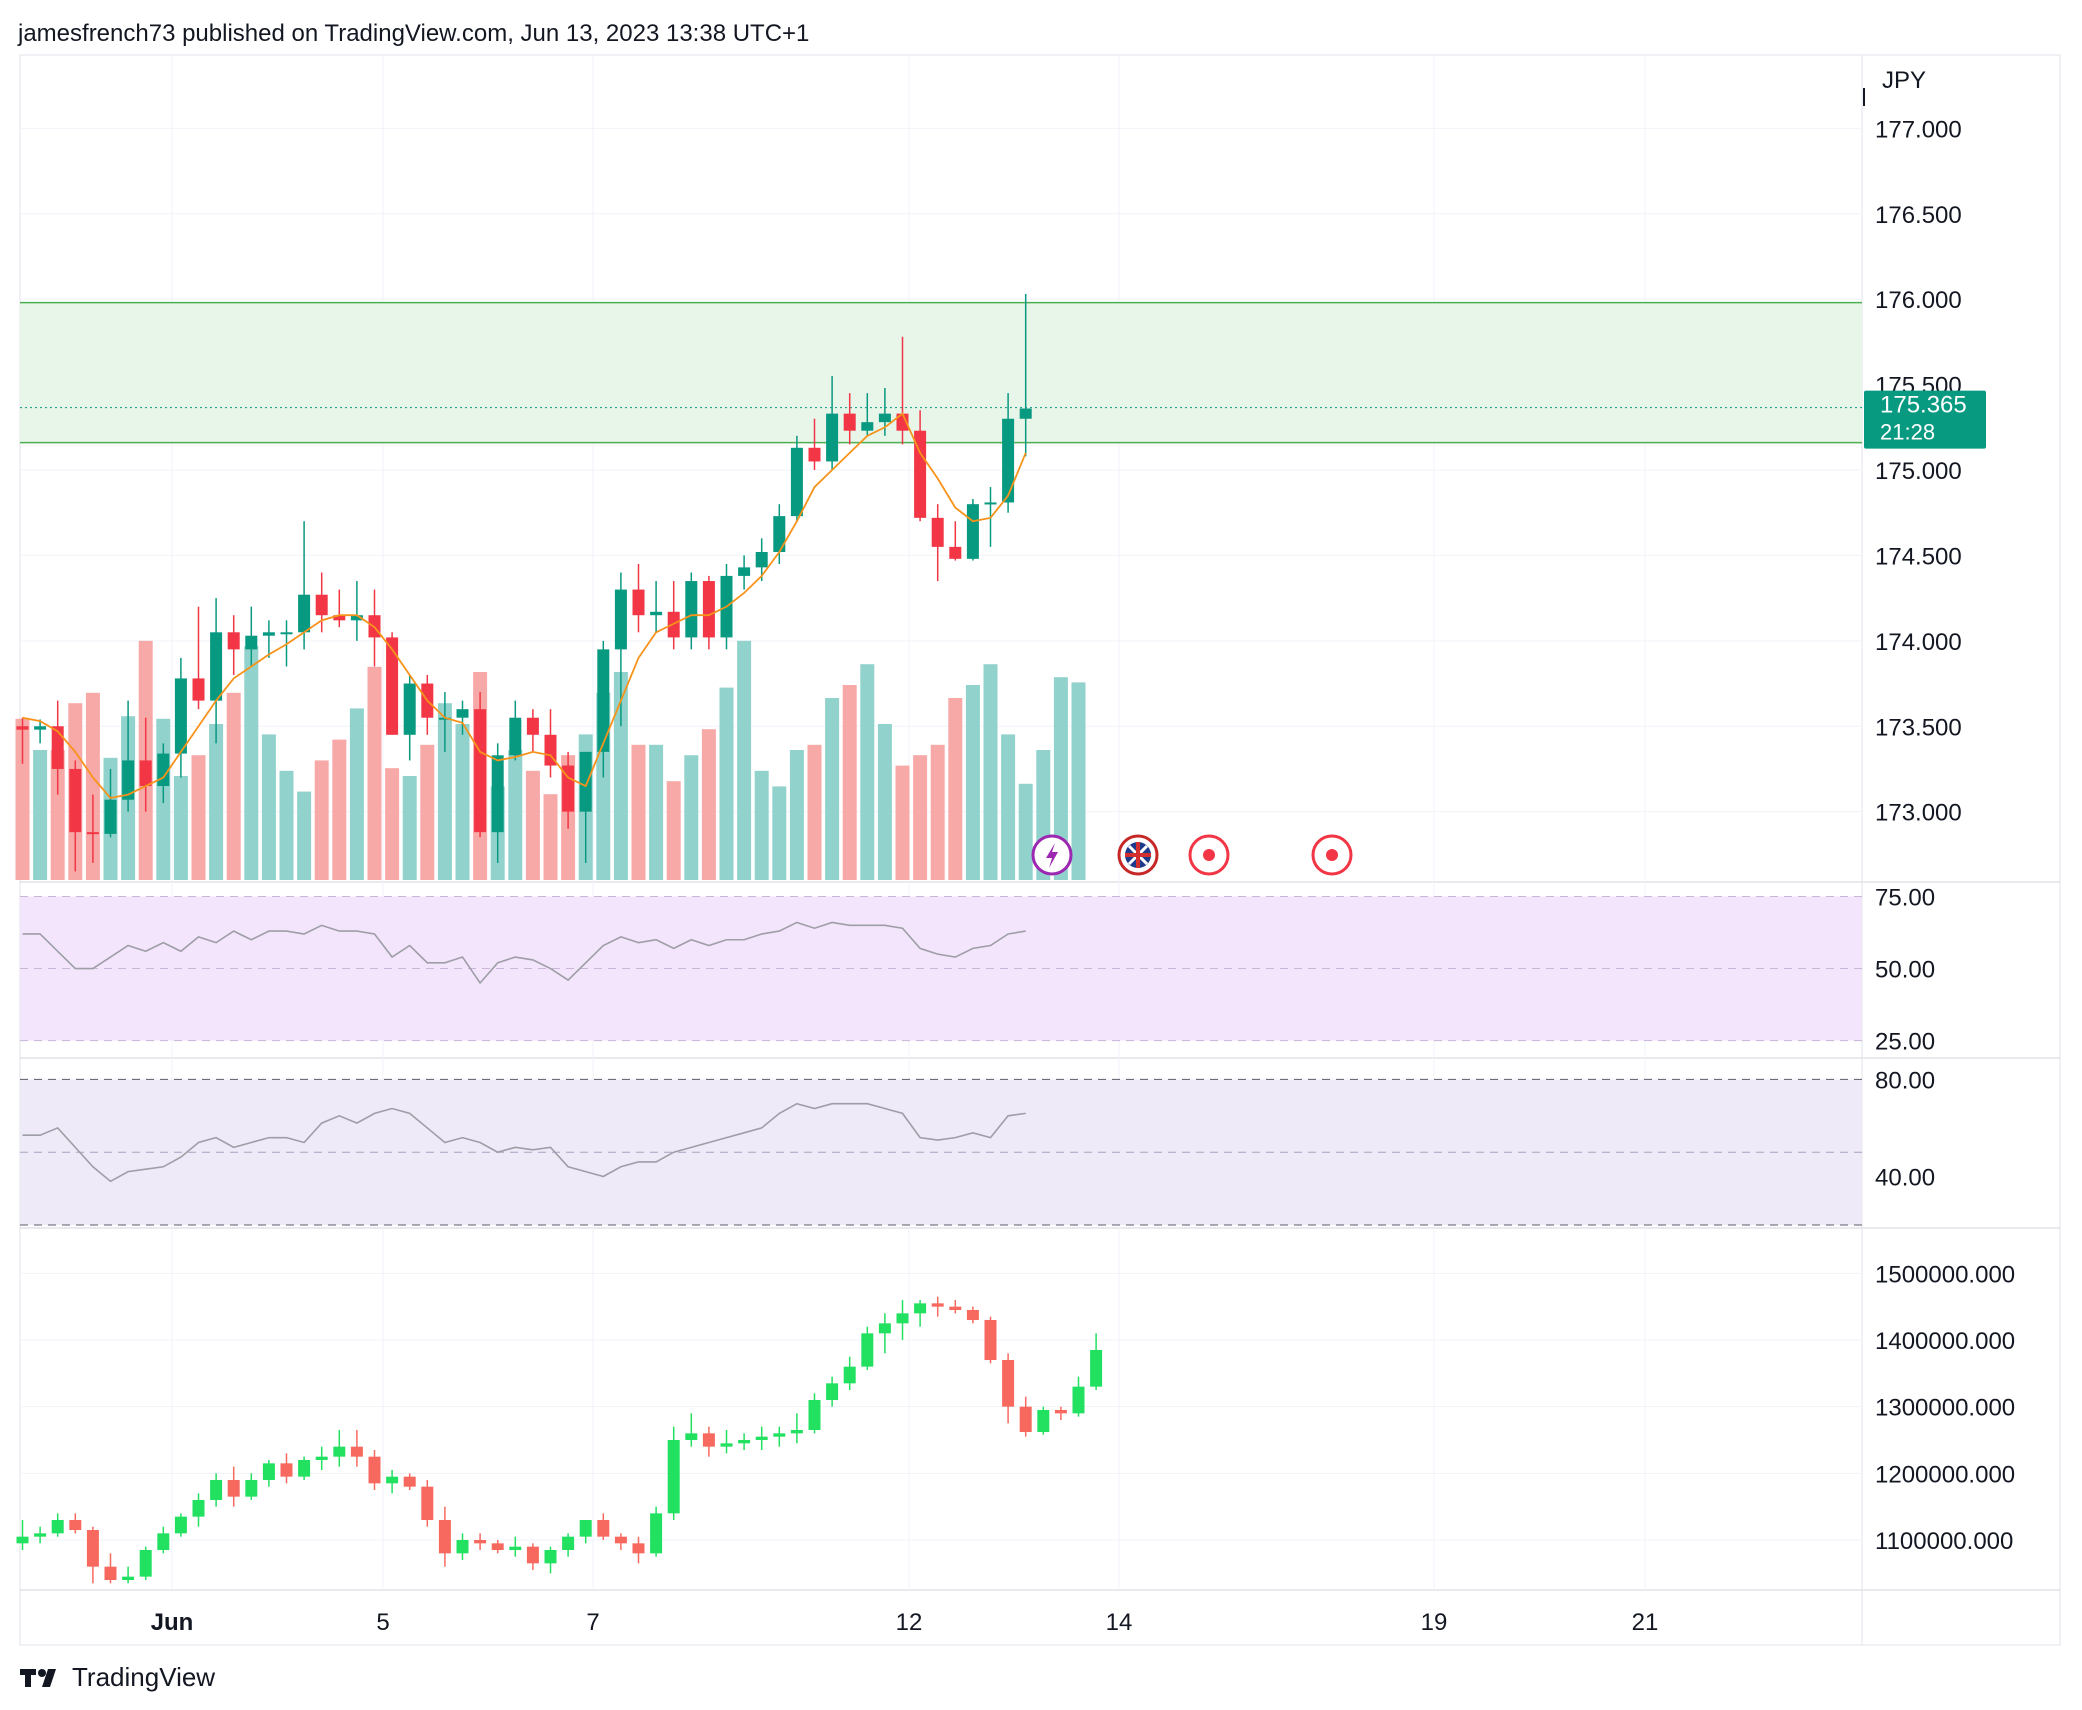 Image resolution: width=2082 pixels, height=1710 pixels. Describe the element at coordinates (117, 1677) in the screenshot. I see `tradingview-brand: TradingView` at that location.